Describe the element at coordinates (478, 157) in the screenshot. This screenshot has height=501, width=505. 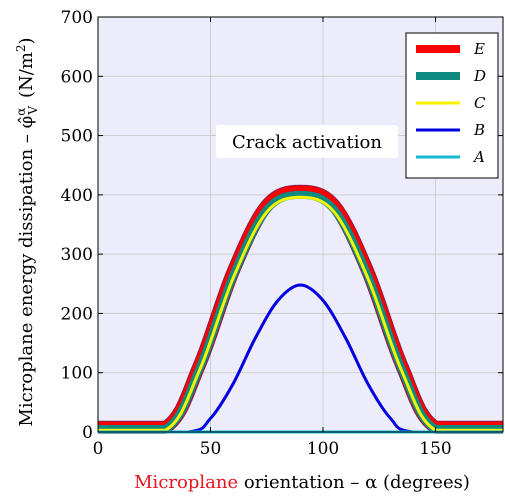
I see `legend-label-A: A` at that location.